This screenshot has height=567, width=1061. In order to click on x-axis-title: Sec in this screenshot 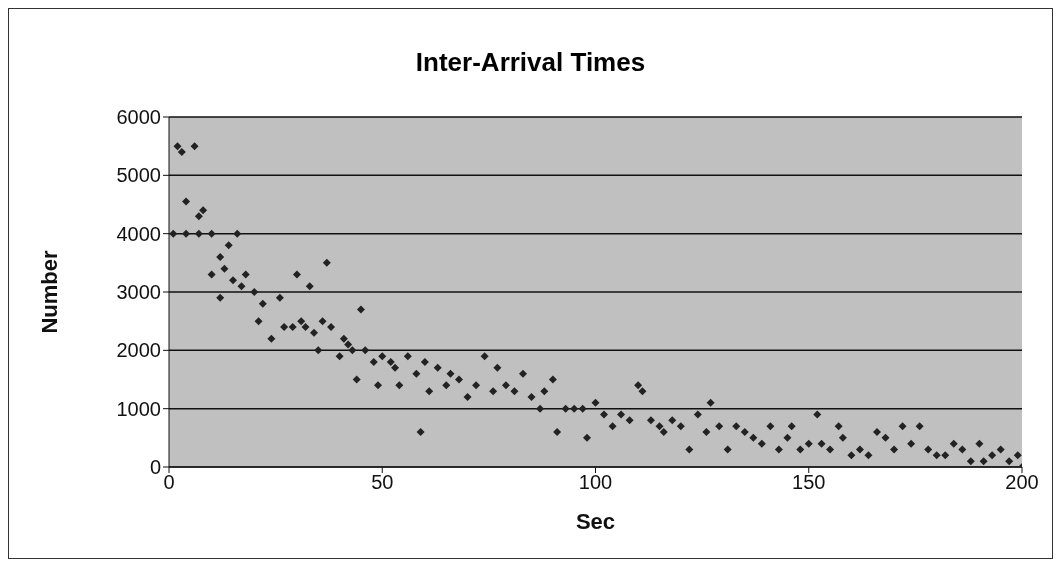, I will do `click(595, 521)`.